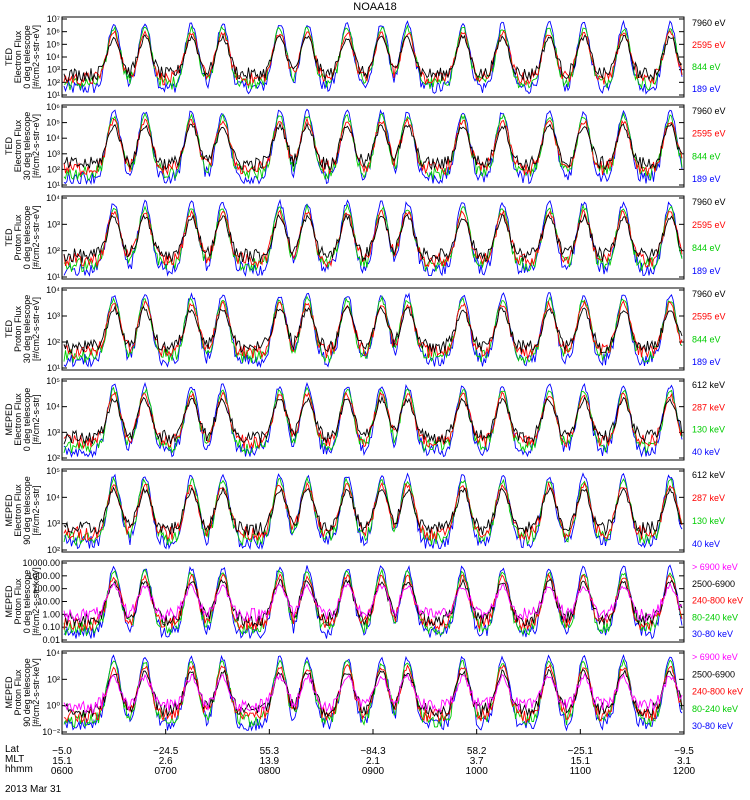 The width and height of the screenshot is (750, 800). I want to click on x-tick-label-mlt: 13.9, so click(270, 761).